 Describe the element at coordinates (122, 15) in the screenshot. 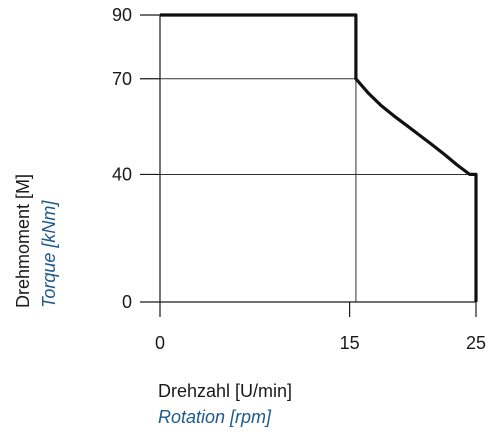

I see `y-tick-label: 90` at that location.